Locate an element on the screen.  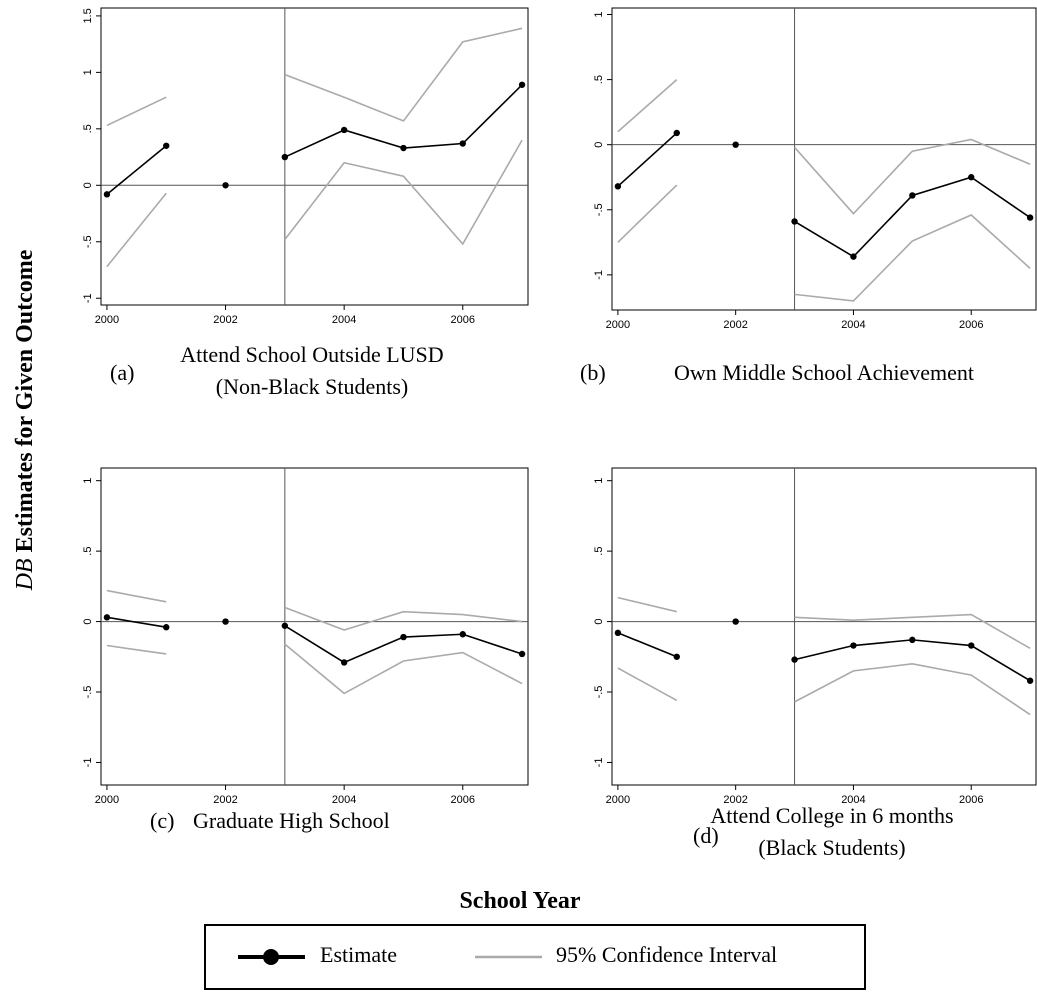
panel-title: Attend School Outside LUSD is located at coordinates (311, 354).